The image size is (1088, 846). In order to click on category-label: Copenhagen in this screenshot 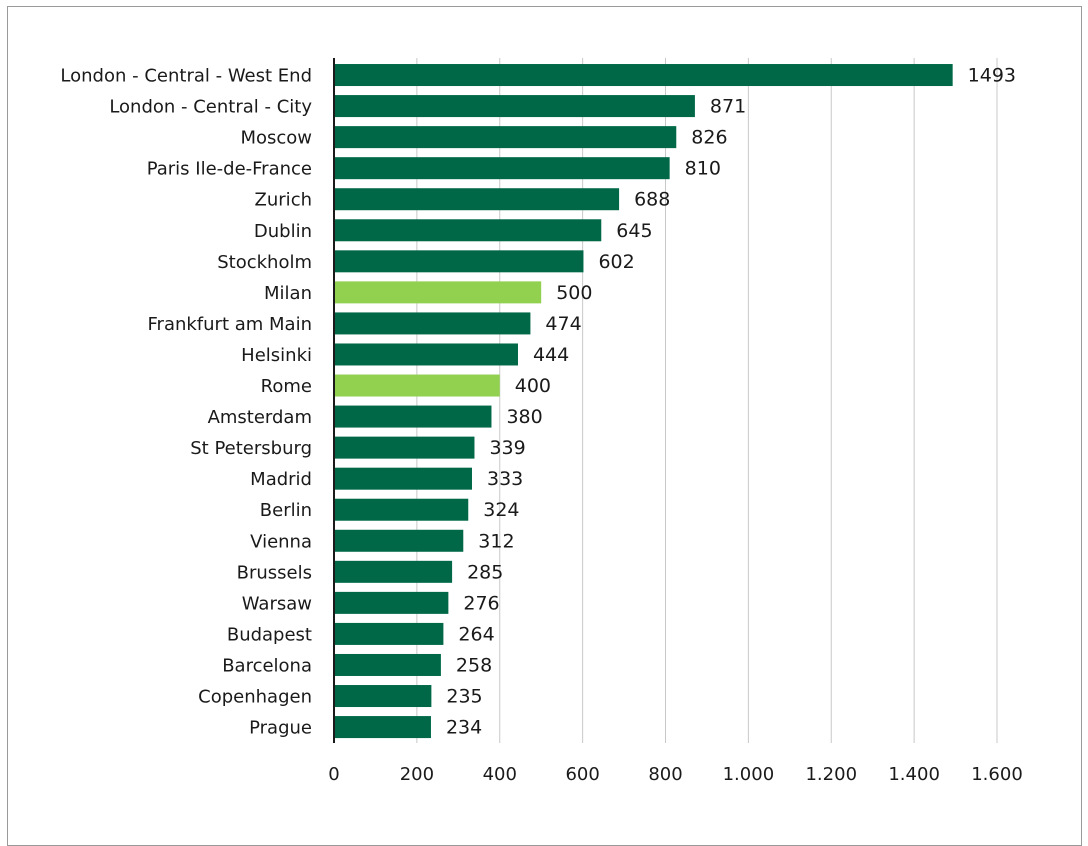, I will do `click(255, 697)`.